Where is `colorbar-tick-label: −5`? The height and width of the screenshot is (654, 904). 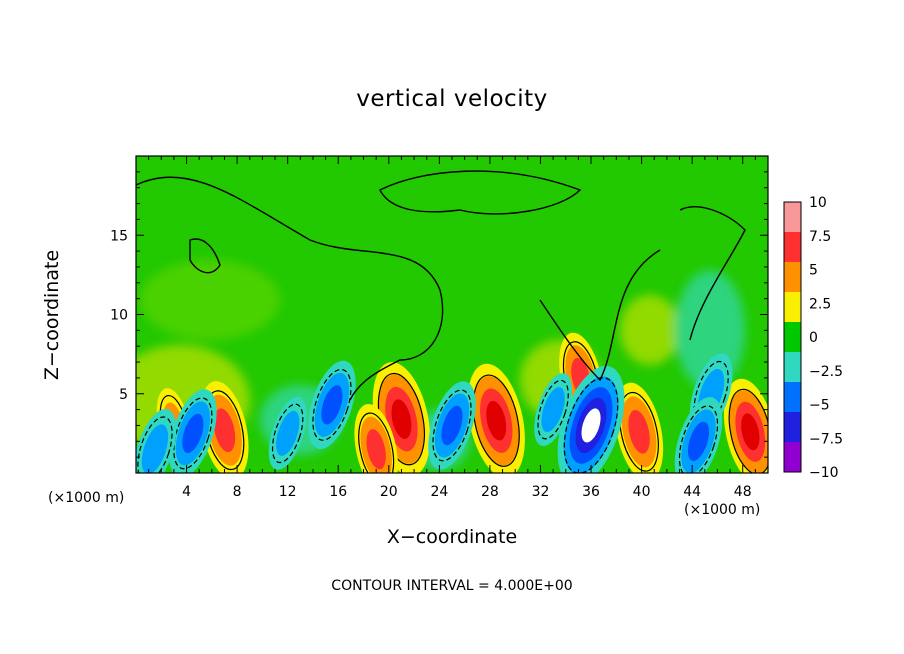
colorbar-tick-label: −5 is located at coordinates (819, 406).